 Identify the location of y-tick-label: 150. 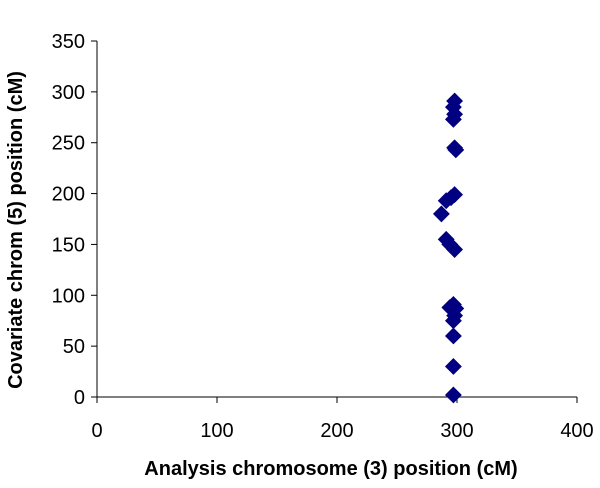
(68, 245).